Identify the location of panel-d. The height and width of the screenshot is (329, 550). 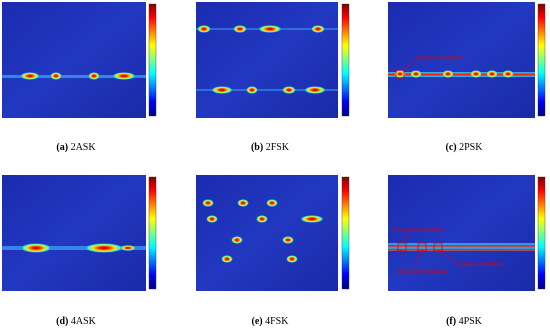
(79, 233).